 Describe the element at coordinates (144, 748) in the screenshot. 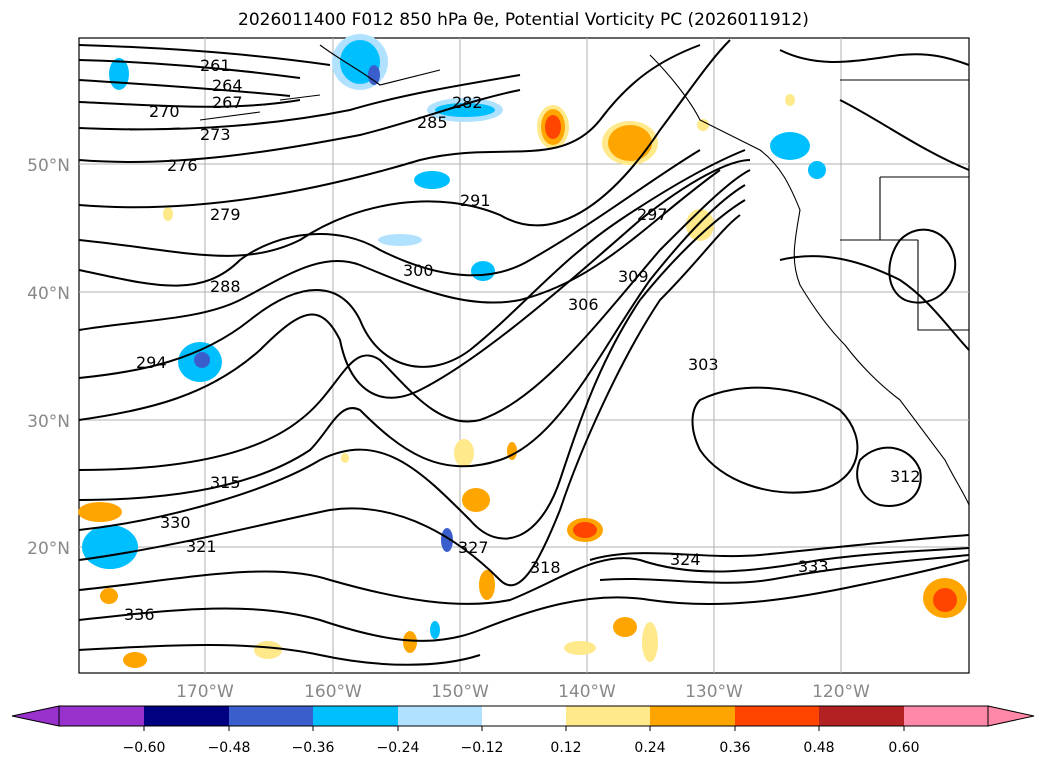

I see `colorbar-tick-label: −0.60` at that location.